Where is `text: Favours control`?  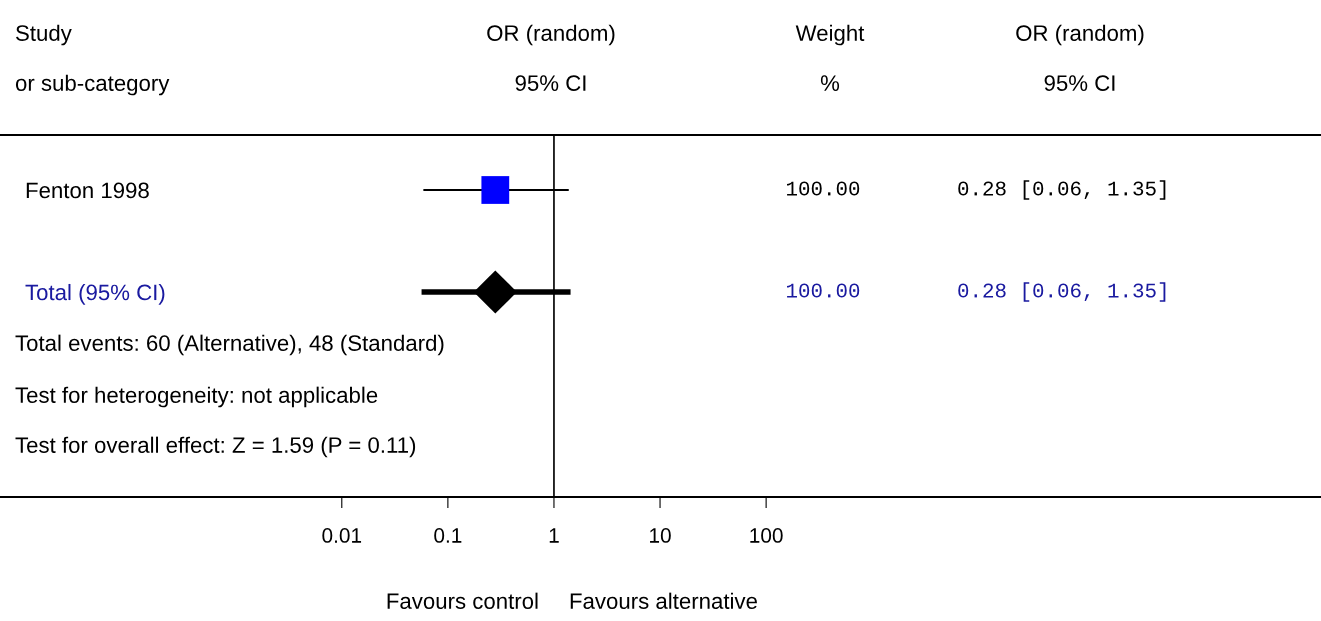 text: Favours control is located at coordinates (462, 600).